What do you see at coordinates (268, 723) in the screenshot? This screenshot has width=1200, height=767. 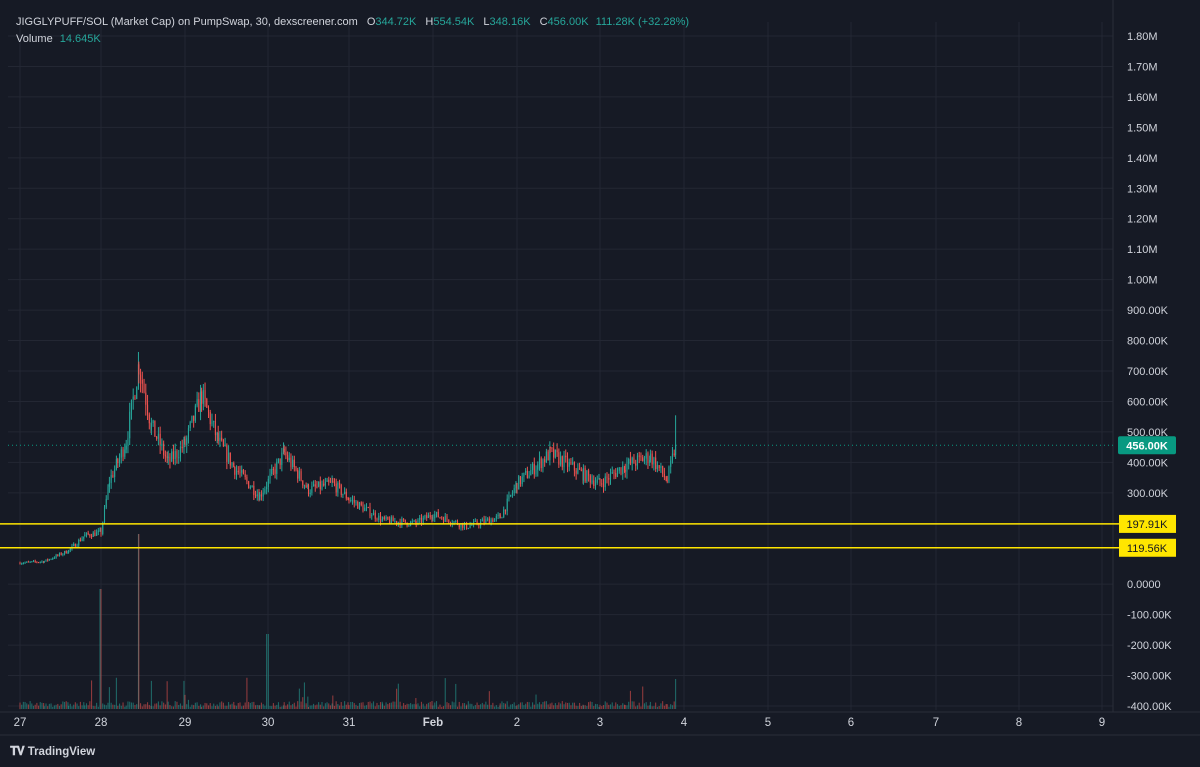 I see `x-tick-label: 30` at bounding box center [268, 723].